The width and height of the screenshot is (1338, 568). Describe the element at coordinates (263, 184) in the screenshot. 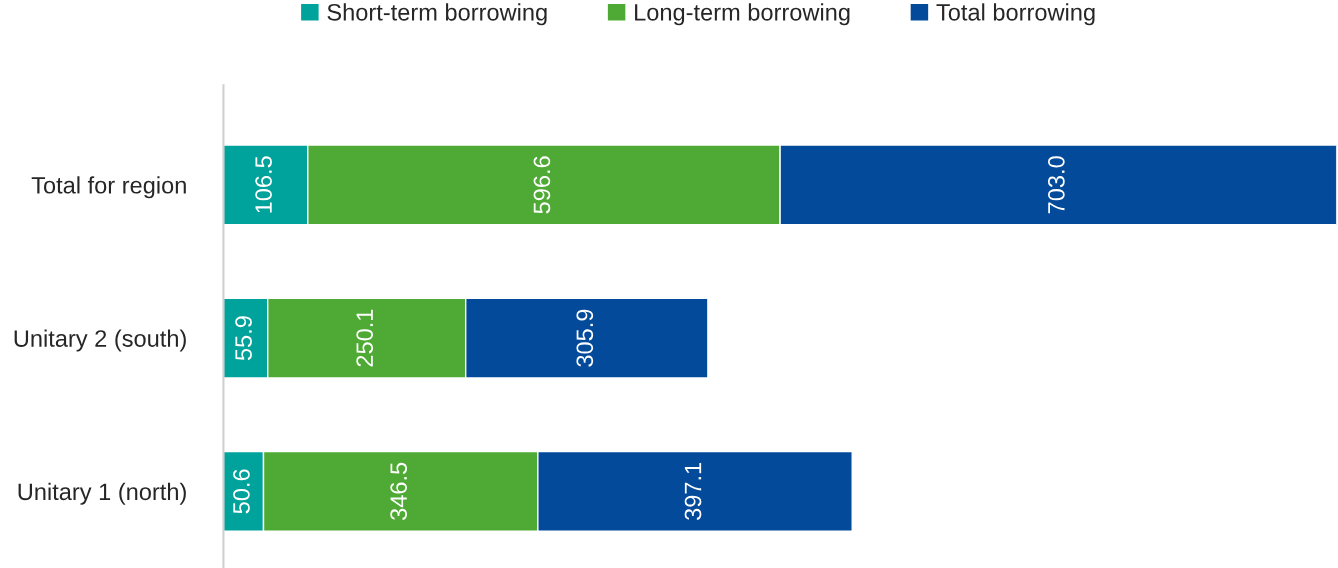

I see `data-label: 106.5` at that location.